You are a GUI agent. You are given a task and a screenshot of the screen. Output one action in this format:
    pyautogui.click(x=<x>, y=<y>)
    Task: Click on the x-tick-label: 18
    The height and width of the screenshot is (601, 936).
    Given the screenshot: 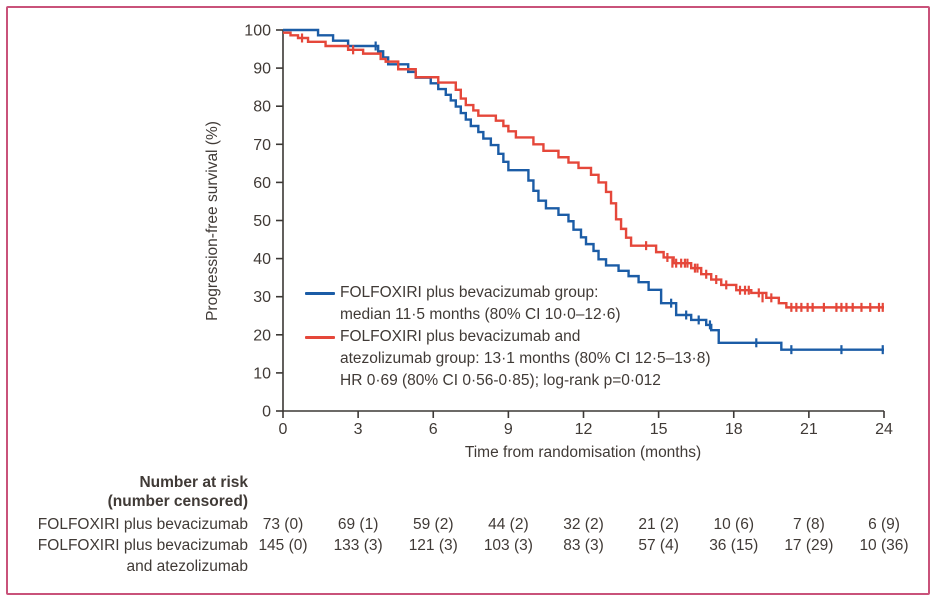 What is the action you would take?
    pyautogui.click(x=734, y=429)
    